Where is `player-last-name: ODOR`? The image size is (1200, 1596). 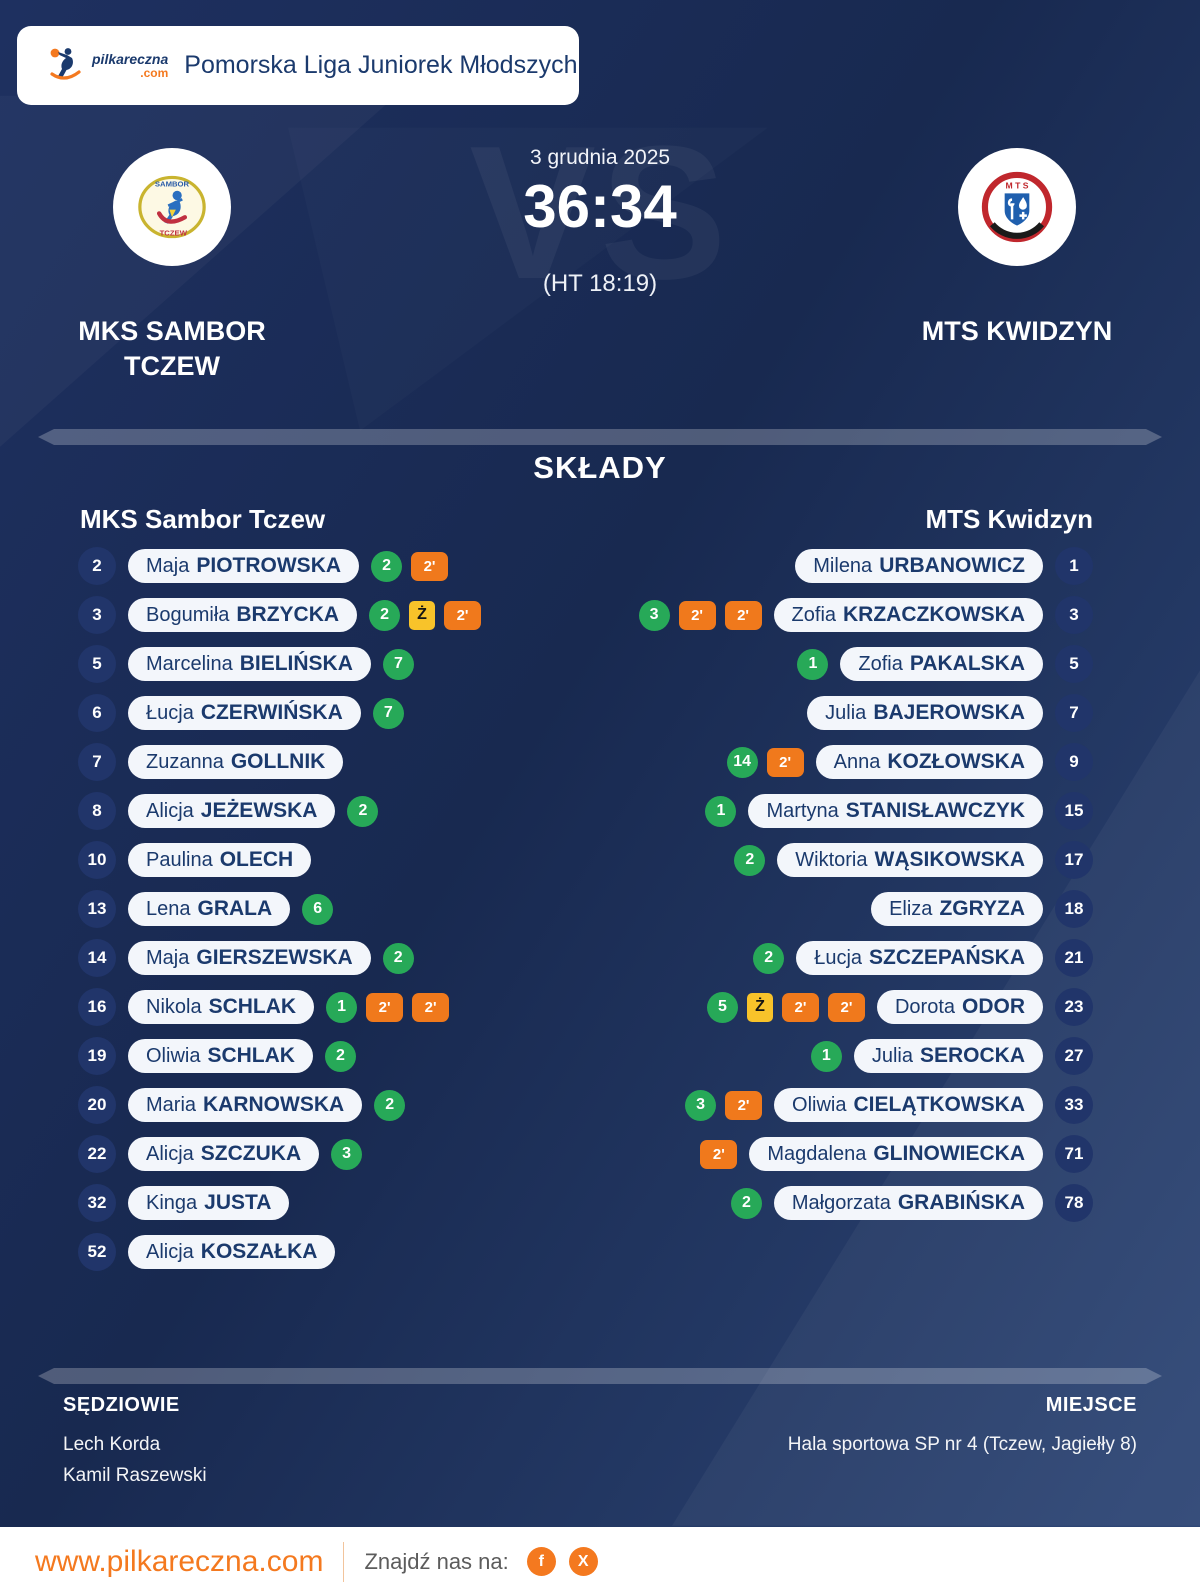 player-last-name: ODOR is located at coordinates (993, 1006).